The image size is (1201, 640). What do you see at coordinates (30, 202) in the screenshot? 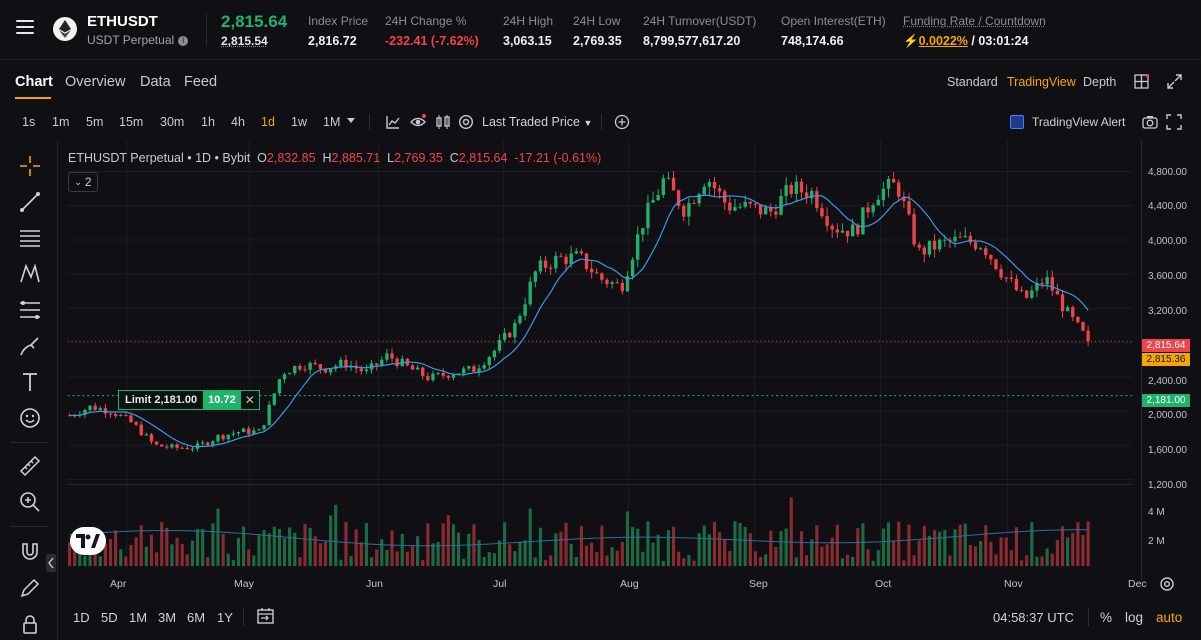
I see `trend-line-icon` at bounding box center [30, 202].